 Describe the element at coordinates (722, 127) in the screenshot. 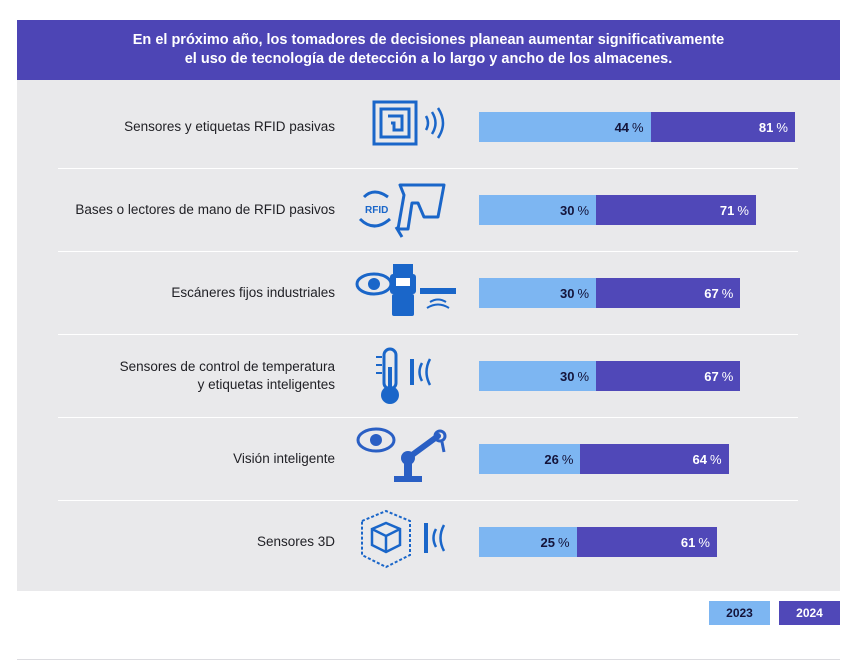

I see `bar-2024: 81%` at that location.